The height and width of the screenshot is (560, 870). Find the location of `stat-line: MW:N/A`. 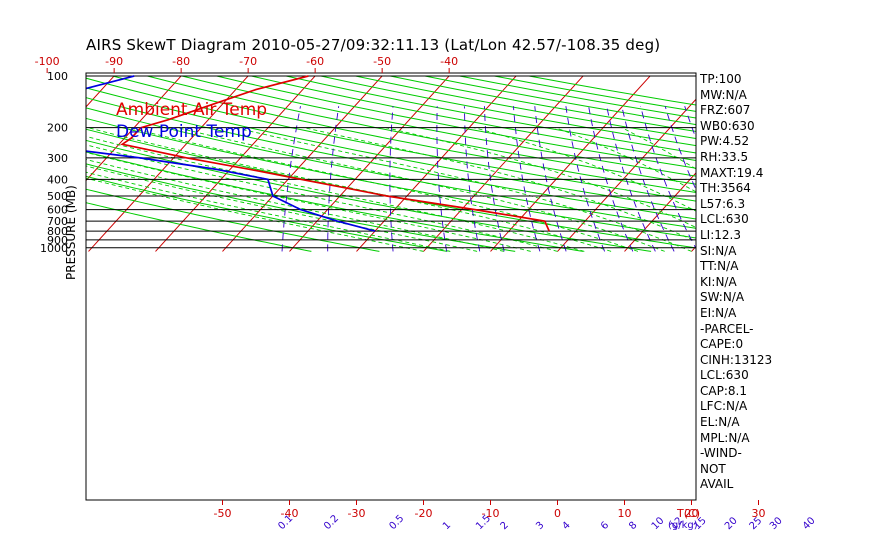

stat-line: MW:N/A is located at coordinates (723, 94).